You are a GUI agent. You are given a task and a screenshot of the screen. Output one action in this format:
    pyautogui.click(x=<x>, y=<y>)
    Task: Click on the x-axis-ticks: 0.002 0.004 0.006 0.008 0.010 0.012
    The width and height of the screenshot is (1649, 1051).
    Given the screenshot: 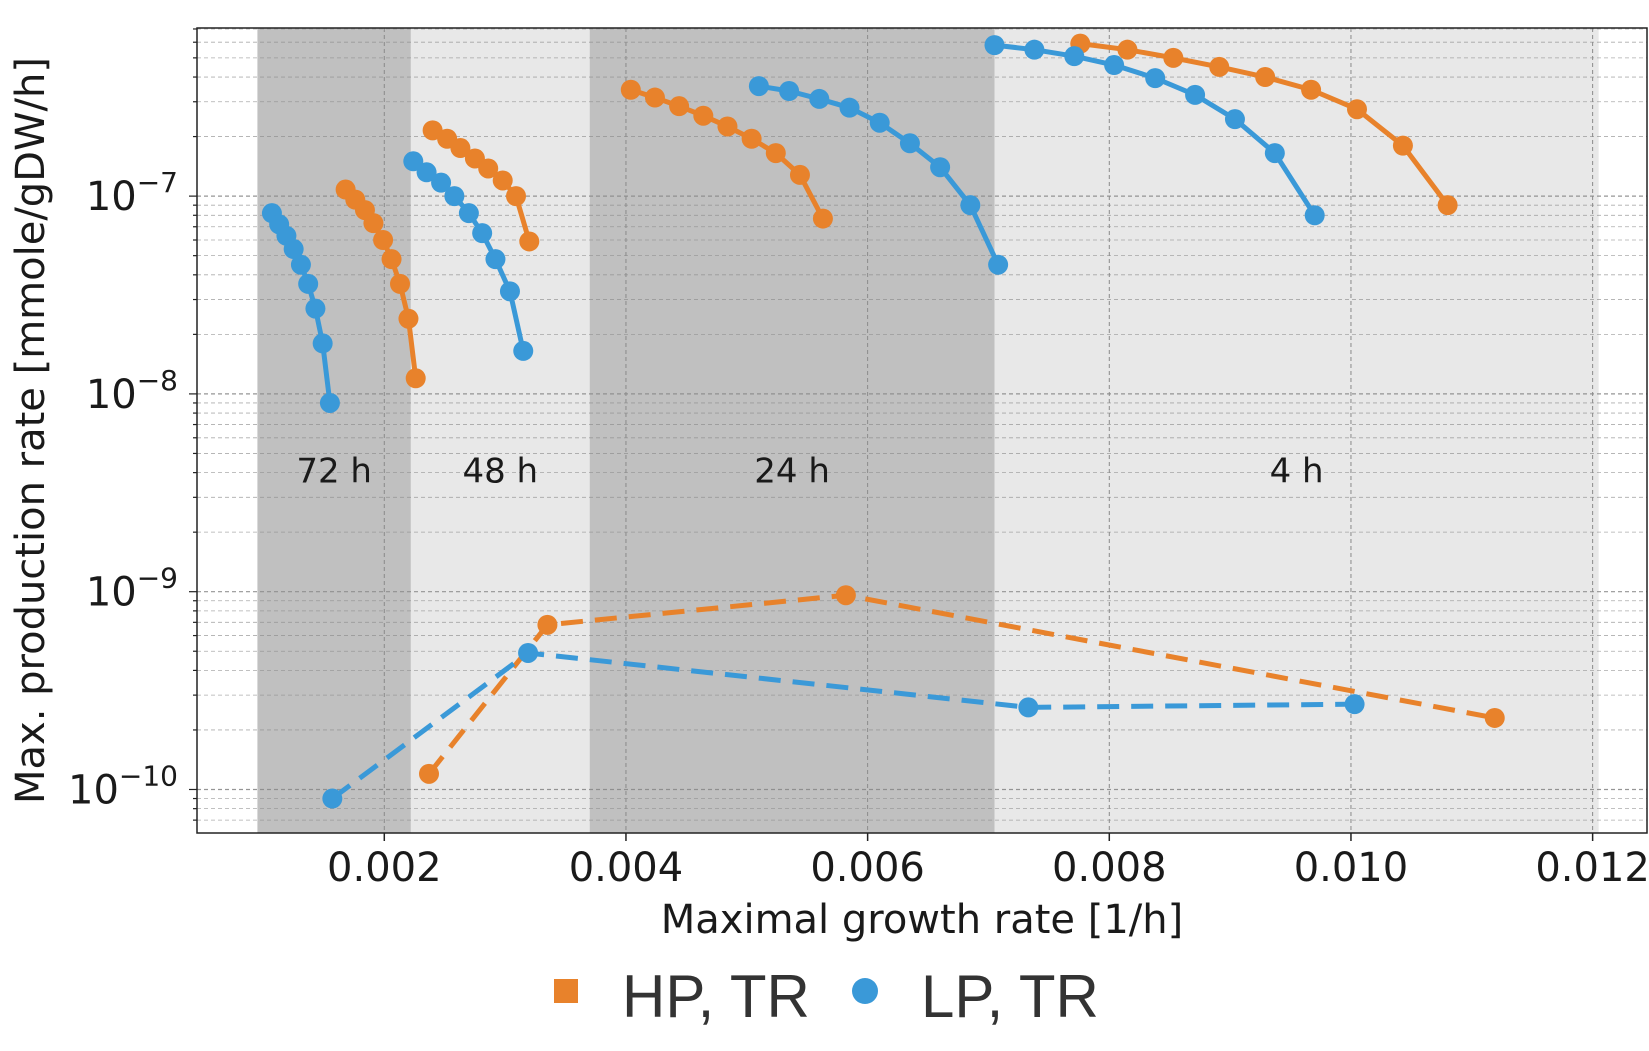 What is the action you would take?
    pyautogui.click(x=988, y=862)
    